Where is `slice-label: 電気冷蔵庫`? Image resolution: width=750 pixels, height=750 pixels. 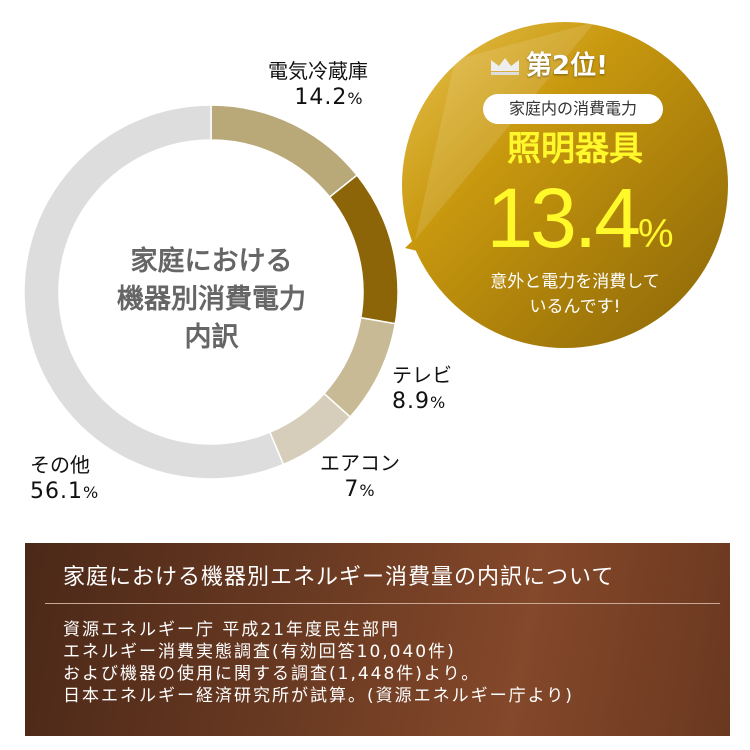 slice-label: 電気冷蔵庫 is located at coordinates (318, 71).